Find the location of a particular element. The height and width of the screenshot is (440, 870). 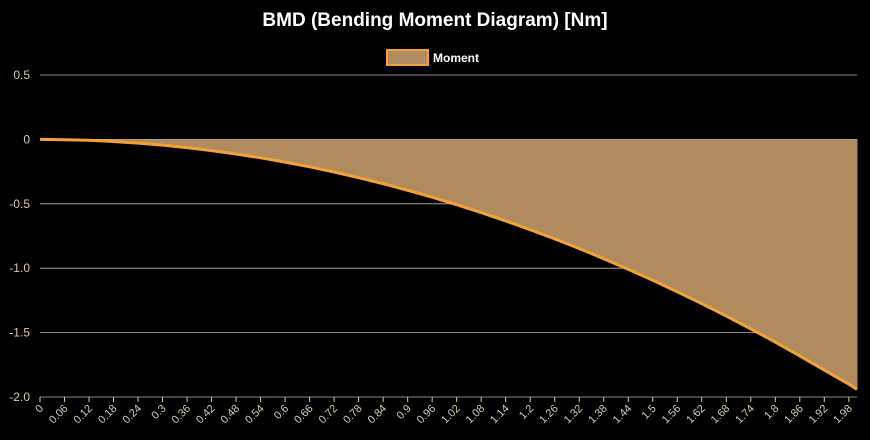

x-tick-label: 1.38 is located at coordinates (598, 415).